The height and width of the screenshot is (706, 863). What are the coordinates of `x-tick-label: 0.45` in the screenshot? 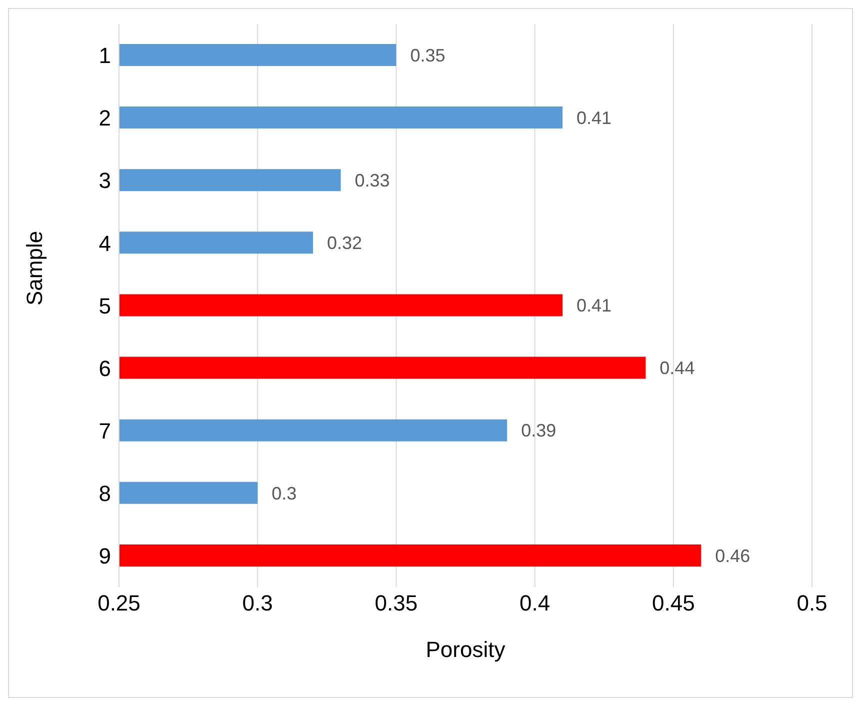 It's located at (673, 603).